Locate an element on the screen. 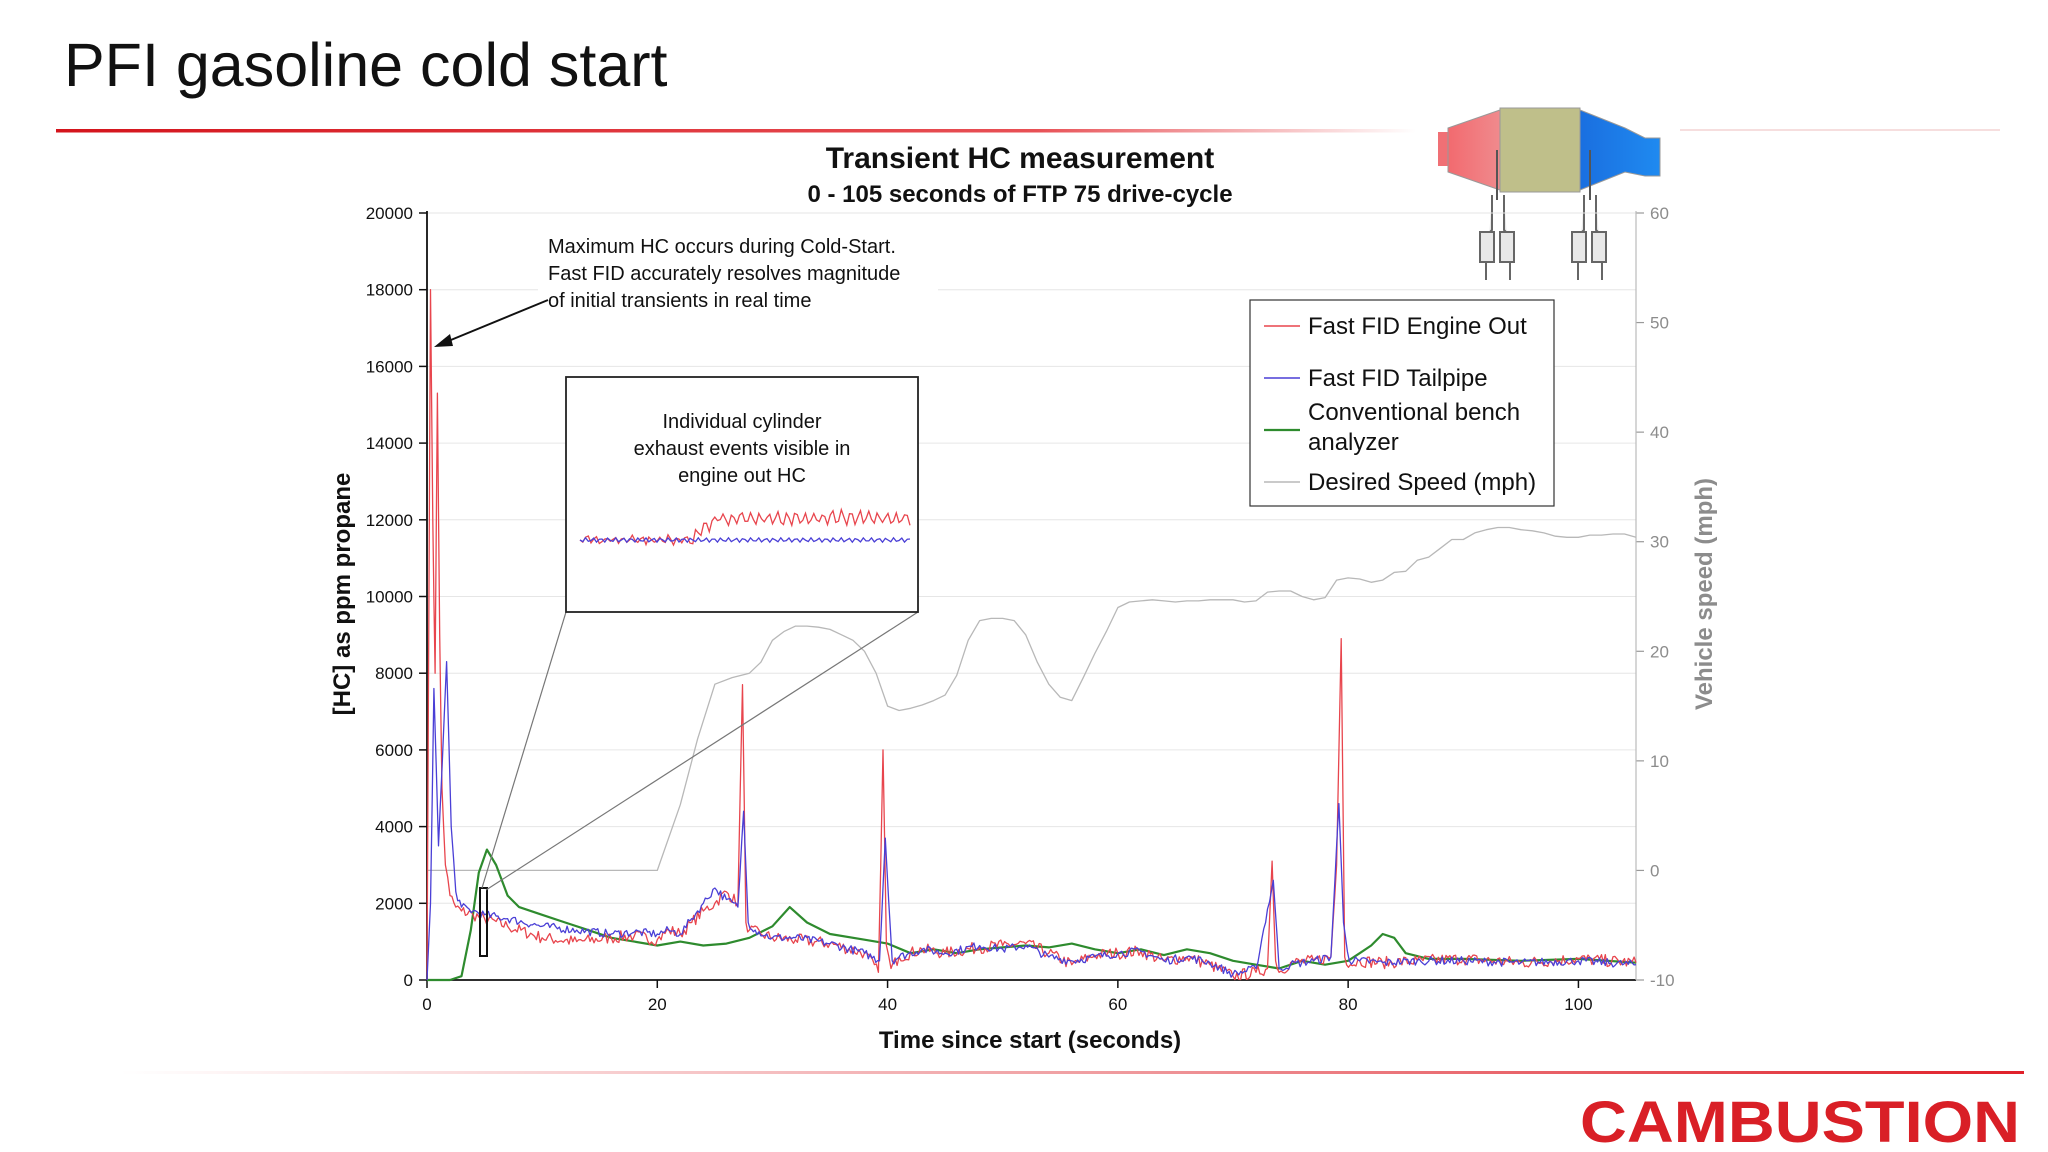 This screenshot has width=2048, height=1152. catalytic-converter-icon is located at coordinates (1549, 193).